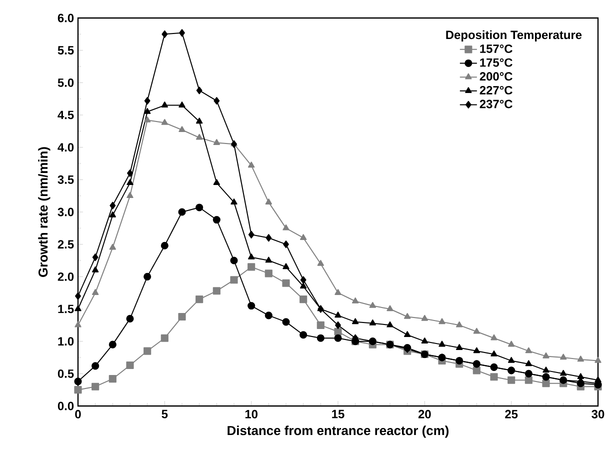 The width and height of the screenshot is (605, 468). I want to click on legend-label: 227°C, so click(496, 90).